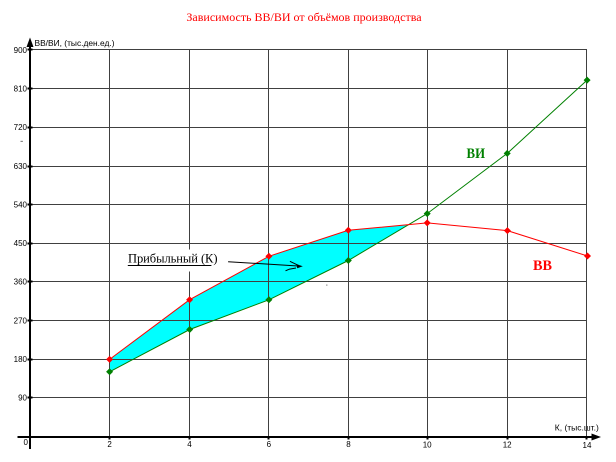  Describe the element at coordinates (21, 88) in the screenshot. I see `svg-text: 810` at that location.